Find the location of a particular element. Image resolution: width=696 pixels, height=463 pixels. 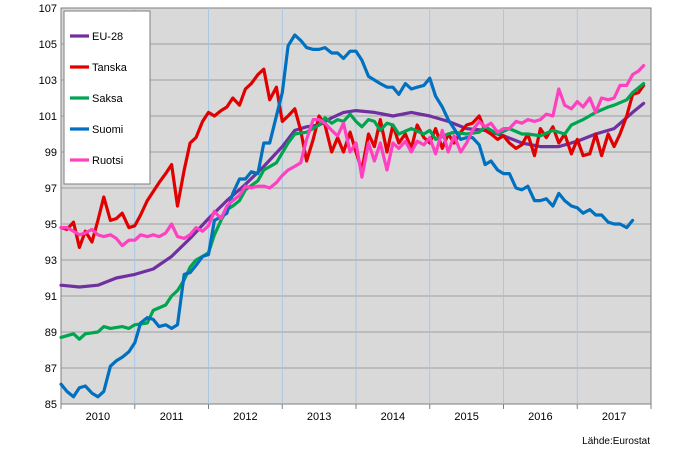

y-tick-label: 85 is located at coordinates (51, 405).